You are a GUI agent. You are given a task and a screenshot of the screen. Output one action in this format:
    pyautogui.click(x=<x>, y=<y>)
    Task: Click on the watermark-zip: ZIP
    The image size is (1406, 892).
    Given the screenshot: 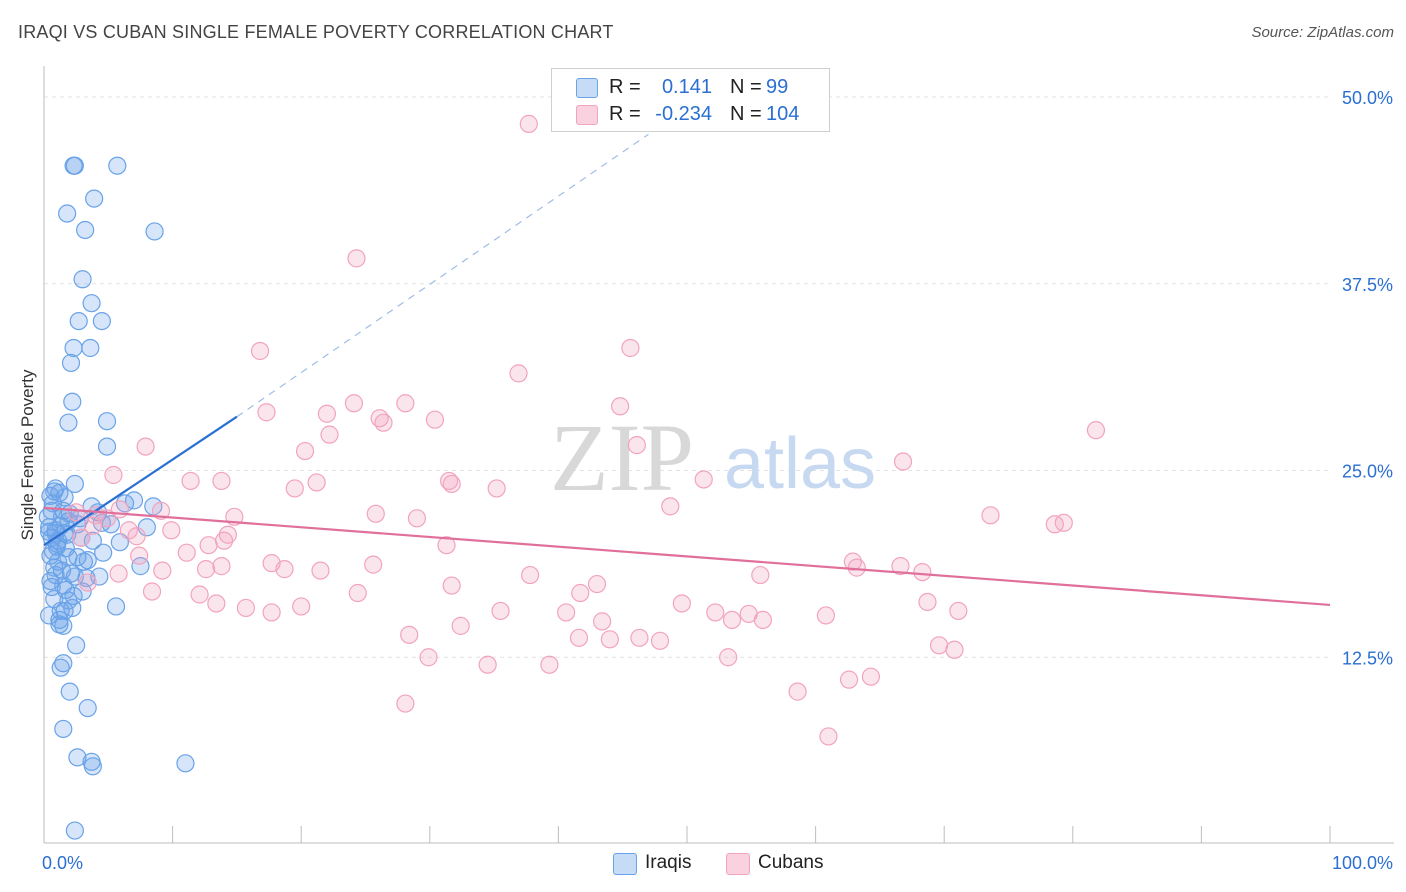 What is the action you would take?
    pyautogui.click(x=622, y=457)
    